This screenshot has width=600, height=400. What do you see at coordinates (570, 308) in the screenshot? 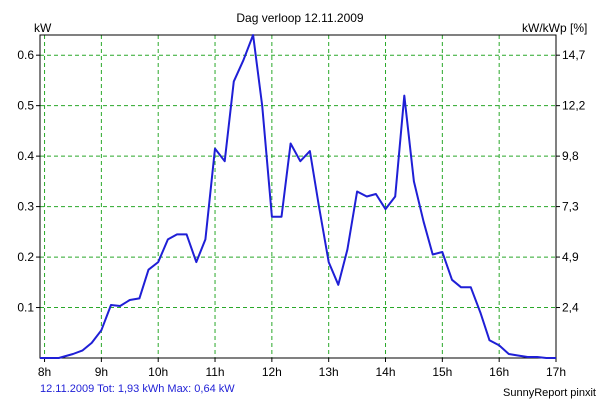
I see `y-tick-label-right: 2,4` at bounding box center [570, 308].